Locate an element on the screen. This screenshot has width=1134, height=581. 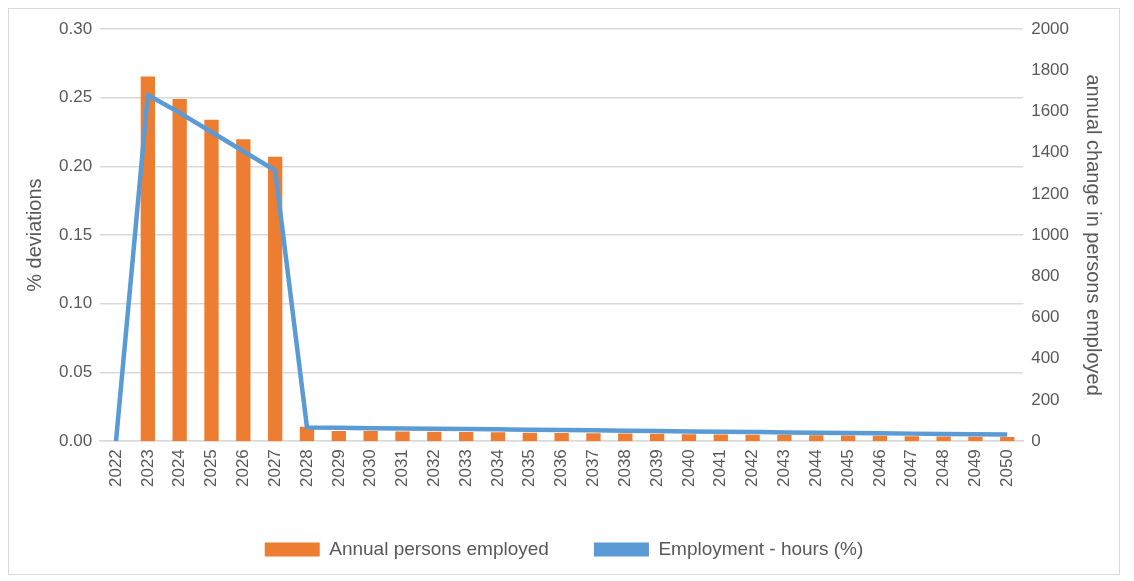
x-tick-label: 2026 is located at coordinates (243, 468).